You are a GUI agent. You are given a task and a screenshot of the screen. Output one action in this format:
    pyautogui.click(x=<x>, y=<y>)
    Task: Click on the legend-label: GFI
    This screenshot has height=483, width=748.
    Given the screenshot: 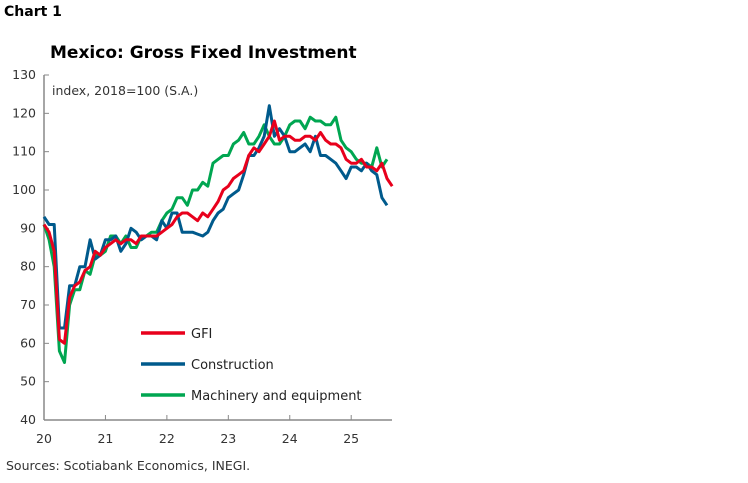 What is the action you would take?
    pyautogui.click(x=201, y=334)
    